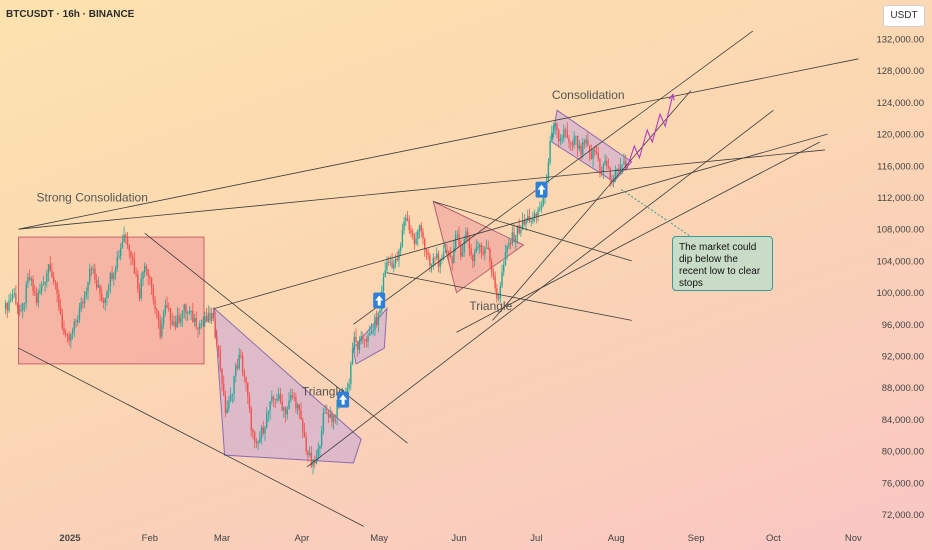  I want to click on arrow-up-icon, so click(379, 300).